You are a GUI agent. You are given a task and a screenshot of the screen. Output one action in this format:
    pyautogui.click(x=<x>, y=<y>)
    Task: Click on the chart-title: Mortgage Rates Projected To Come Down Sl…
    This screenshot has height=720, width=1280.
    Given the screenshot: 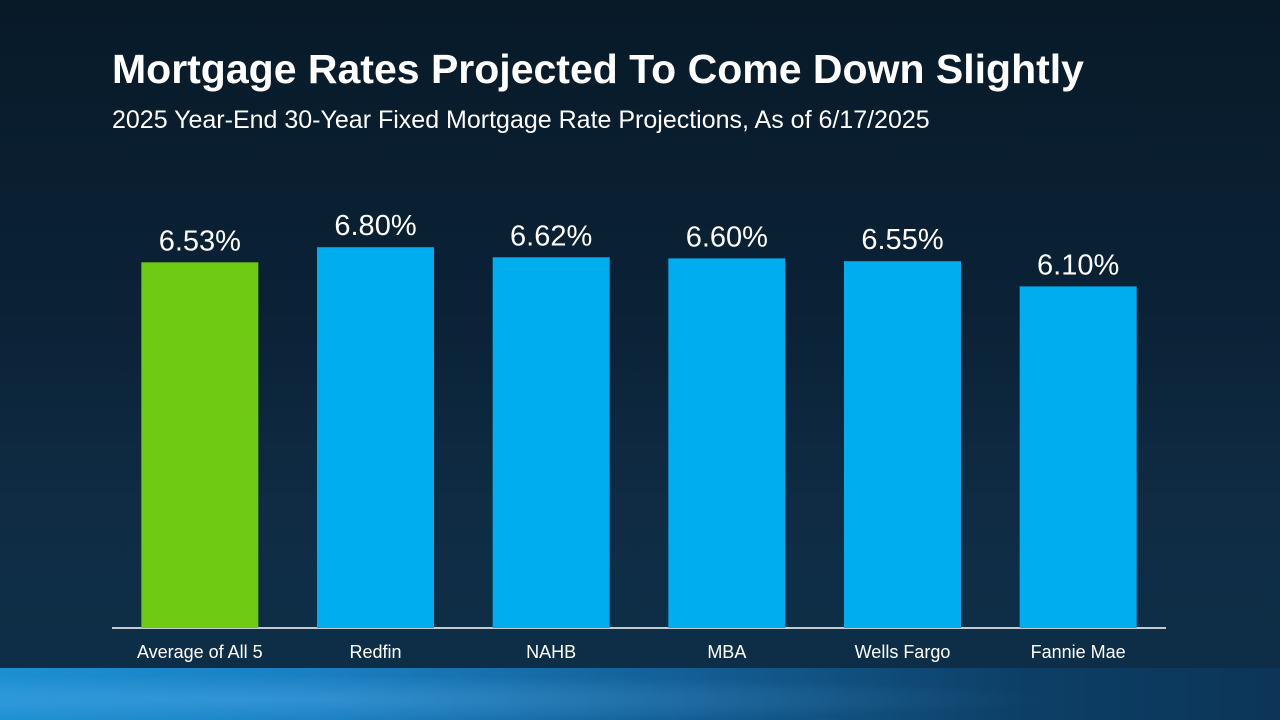 What is the action you would take?
    pyautogui.click(x=598, y=69)
    